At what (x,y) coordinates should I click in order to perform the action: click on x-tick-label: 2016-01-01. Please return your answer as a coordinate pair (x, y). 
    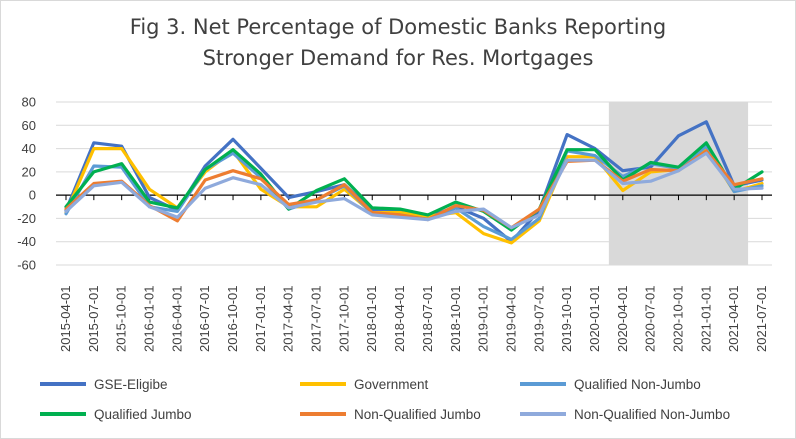
    Looking at the image, I should click on (149, 319).